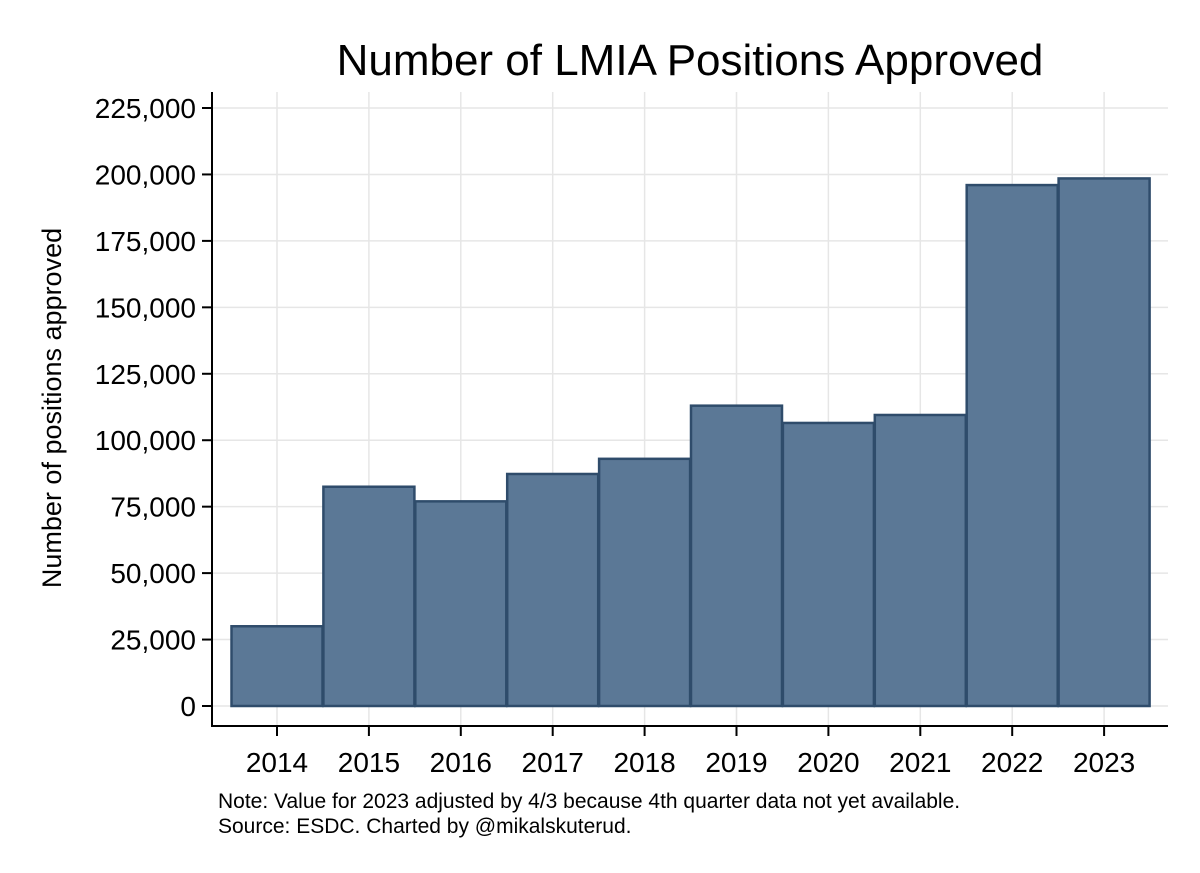 Image resolution: width=1200 pixels, height=873 pixels. What do you see at coordinates (644, 582) in the screenshot?
I see `bar-2018` at bounding box center [644, 582].